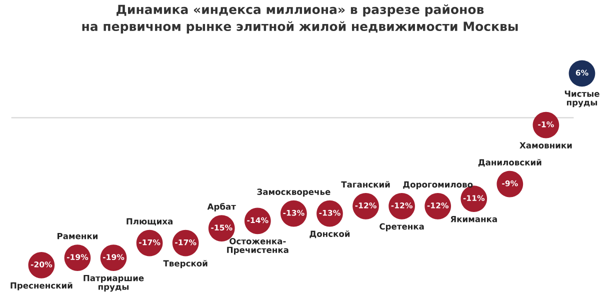  What do you see at coordinates (114, 283) in the screenshot?
I see `x-tick-label: Патриаршие пруды` at bounding box center [114, 283].